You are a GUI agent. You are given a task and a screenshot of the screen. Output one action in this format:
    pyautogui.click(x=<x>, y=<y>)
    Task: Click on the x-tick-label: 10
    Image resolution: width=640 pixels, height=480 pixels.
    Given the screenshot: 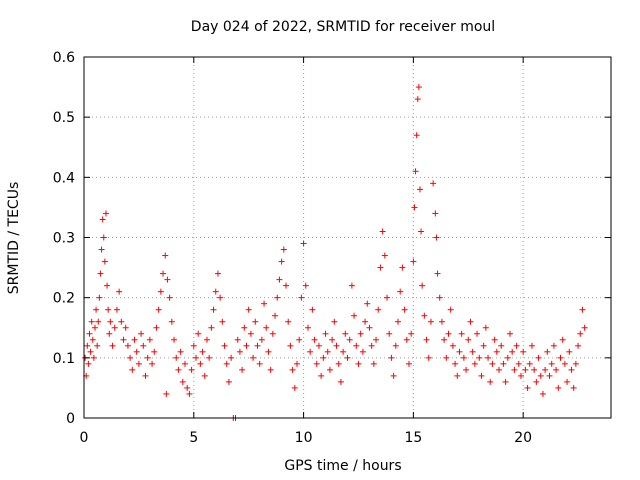 What is the action you would take?
    pyautogui.click(x=304, y=438)
    